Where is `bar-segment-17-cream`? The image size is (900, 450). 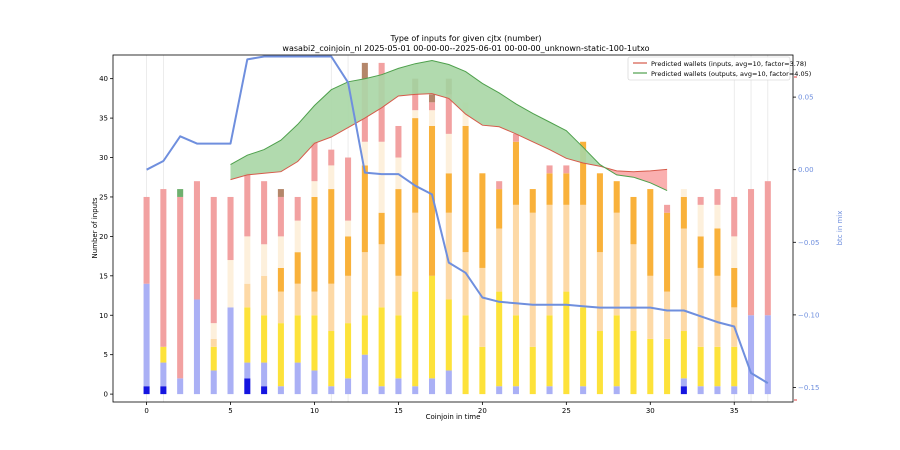 bar-segment-17-cream is located at coordinates (432, 118).